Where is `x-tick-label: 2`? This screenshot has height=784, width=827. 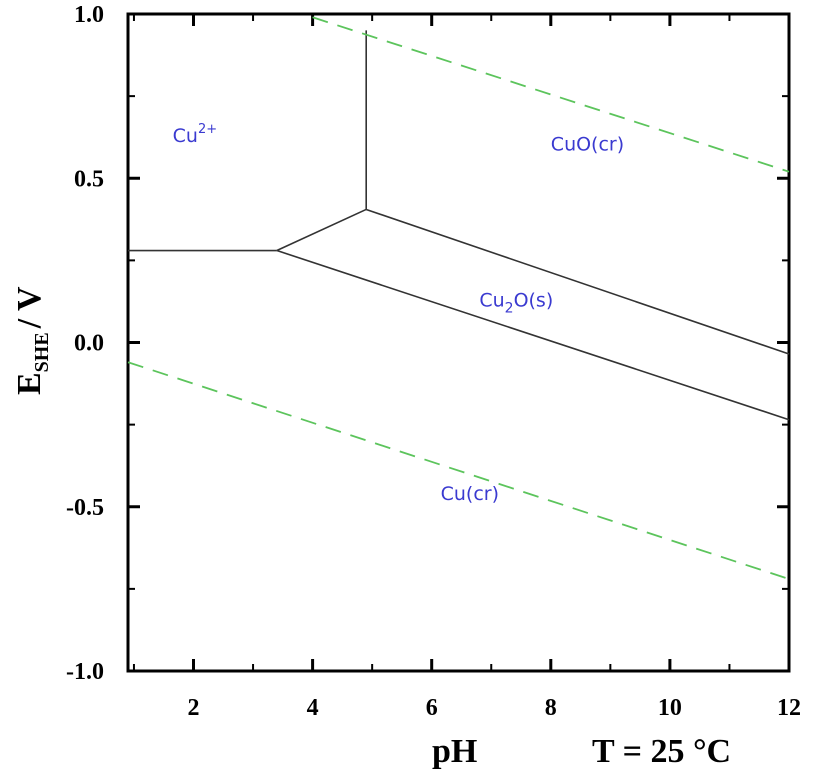
x-tick-label: 2 is located at coordinates (194, 708).